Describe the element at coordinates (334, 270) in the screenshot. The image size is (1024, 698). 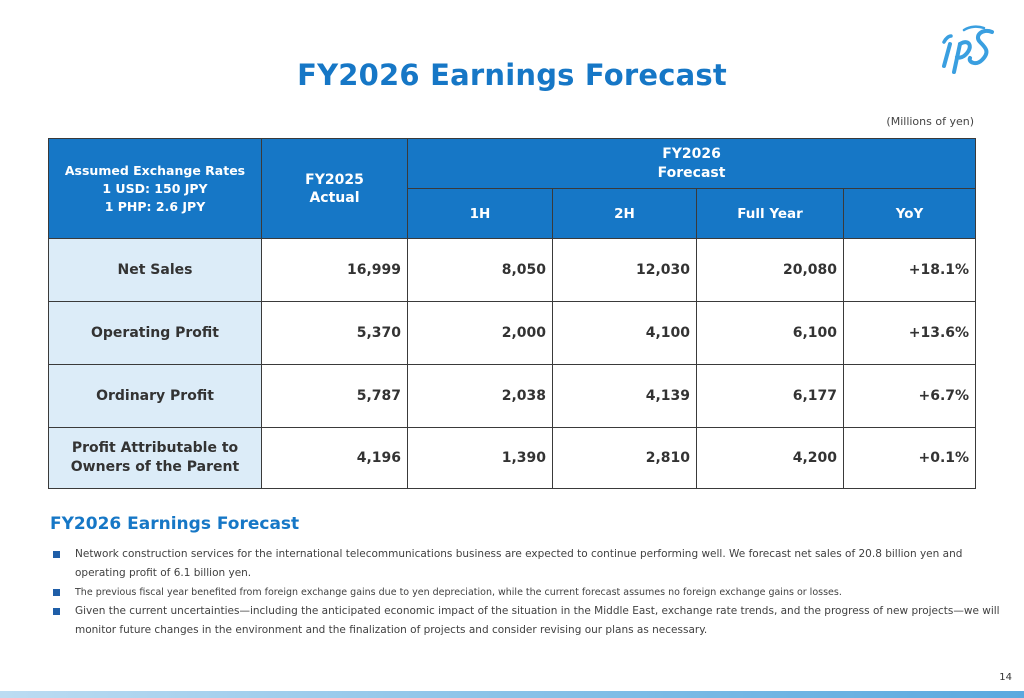
I see `table-cell: 16,999` at that location.